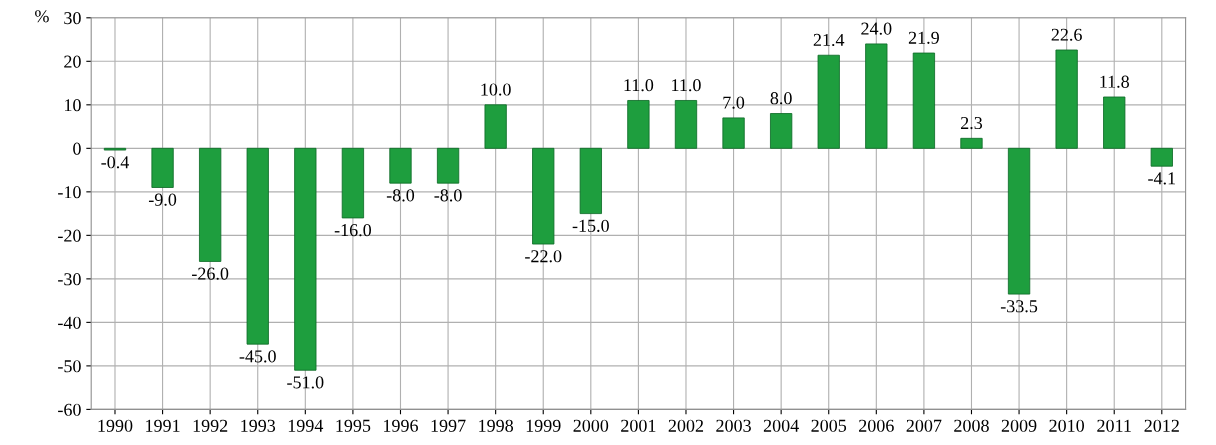  I want to click on data-label: 22.6, so click(1066, 34).